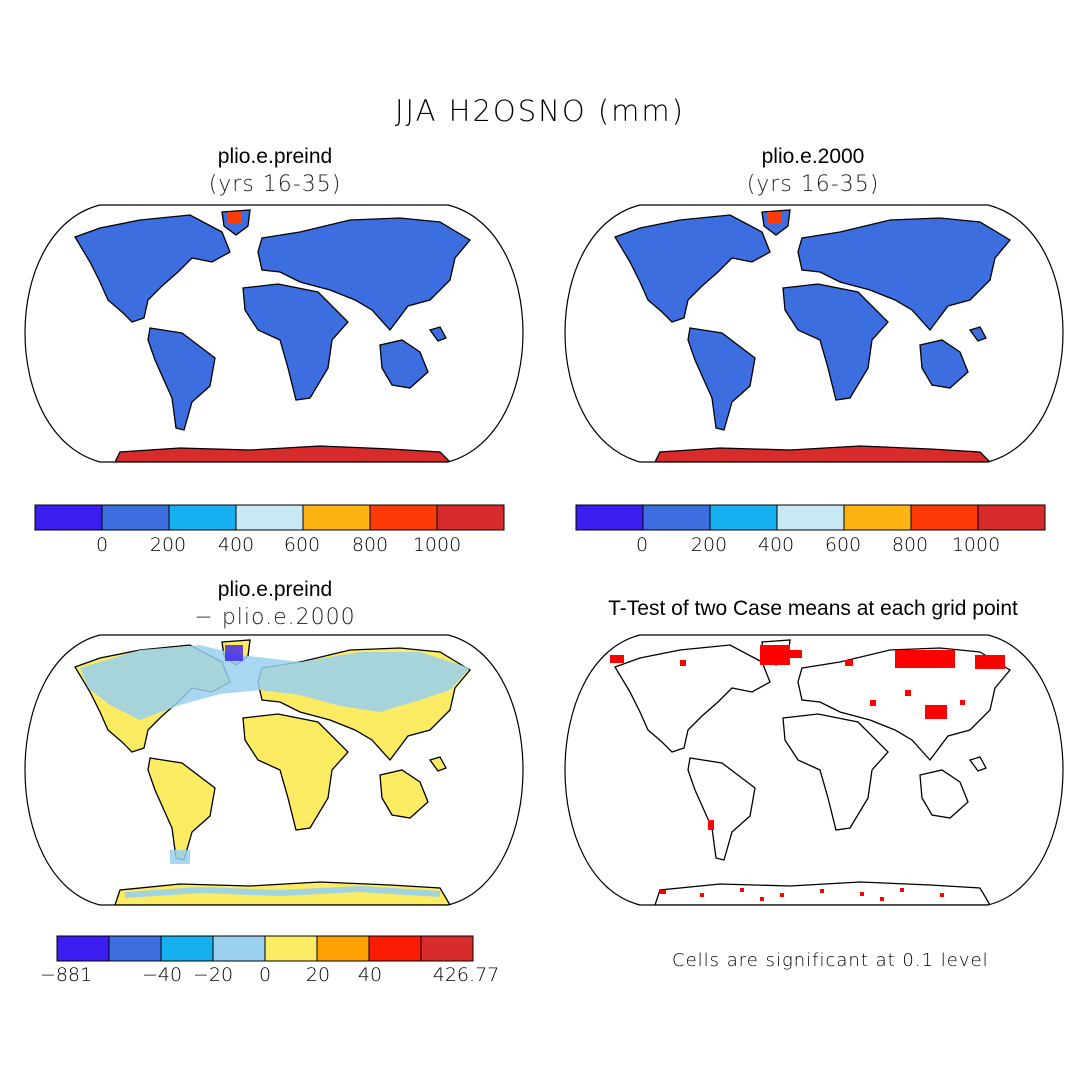  Describe the element at coordinates (275, 589) in the screenshot. I see `panel-3-title: plio.e.preind` at that location.